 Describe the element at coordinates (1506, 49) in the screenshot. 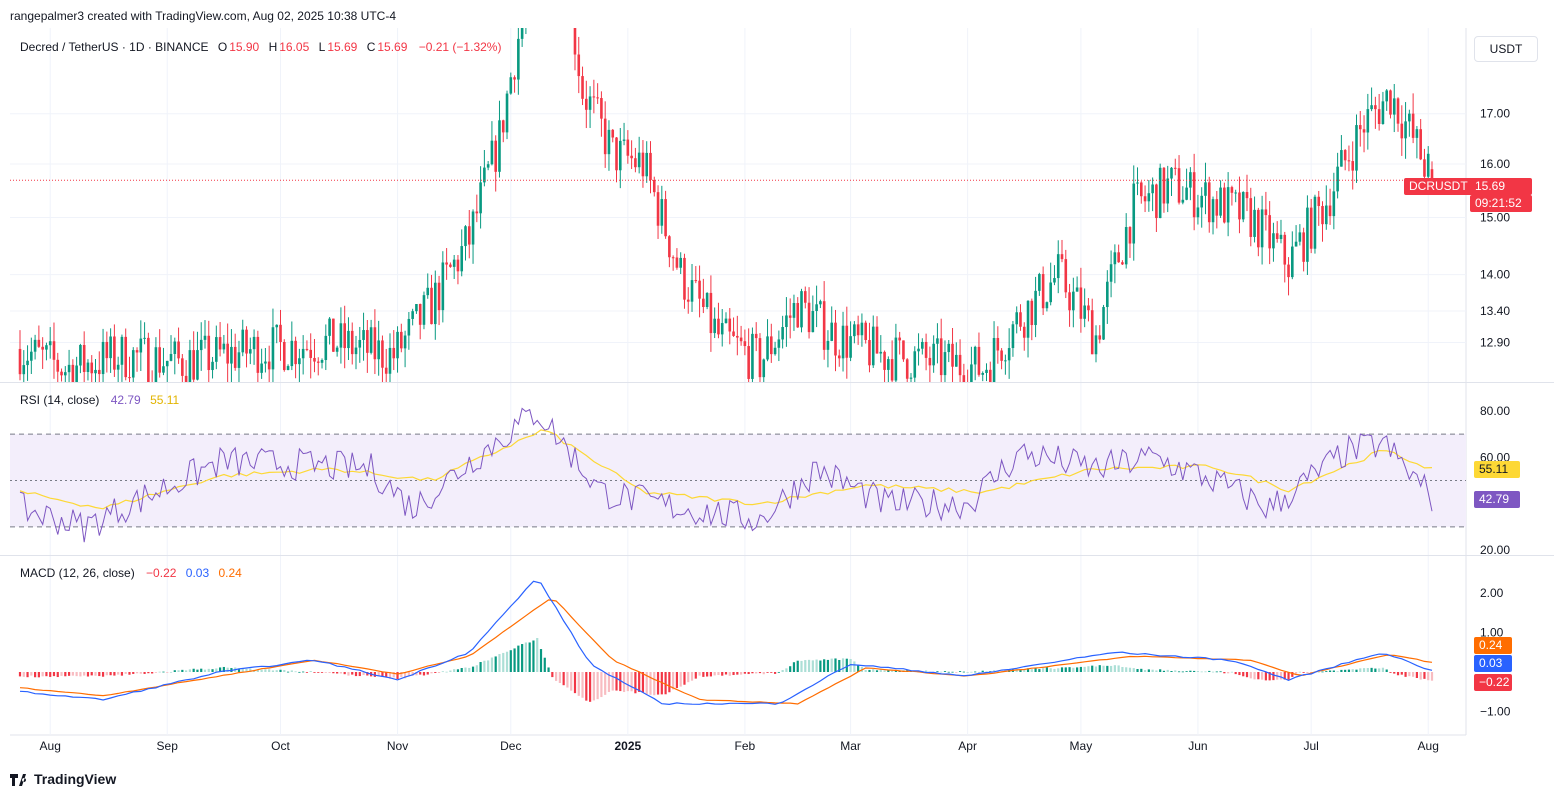

I see `currency-unit-button: USDT` at that location.